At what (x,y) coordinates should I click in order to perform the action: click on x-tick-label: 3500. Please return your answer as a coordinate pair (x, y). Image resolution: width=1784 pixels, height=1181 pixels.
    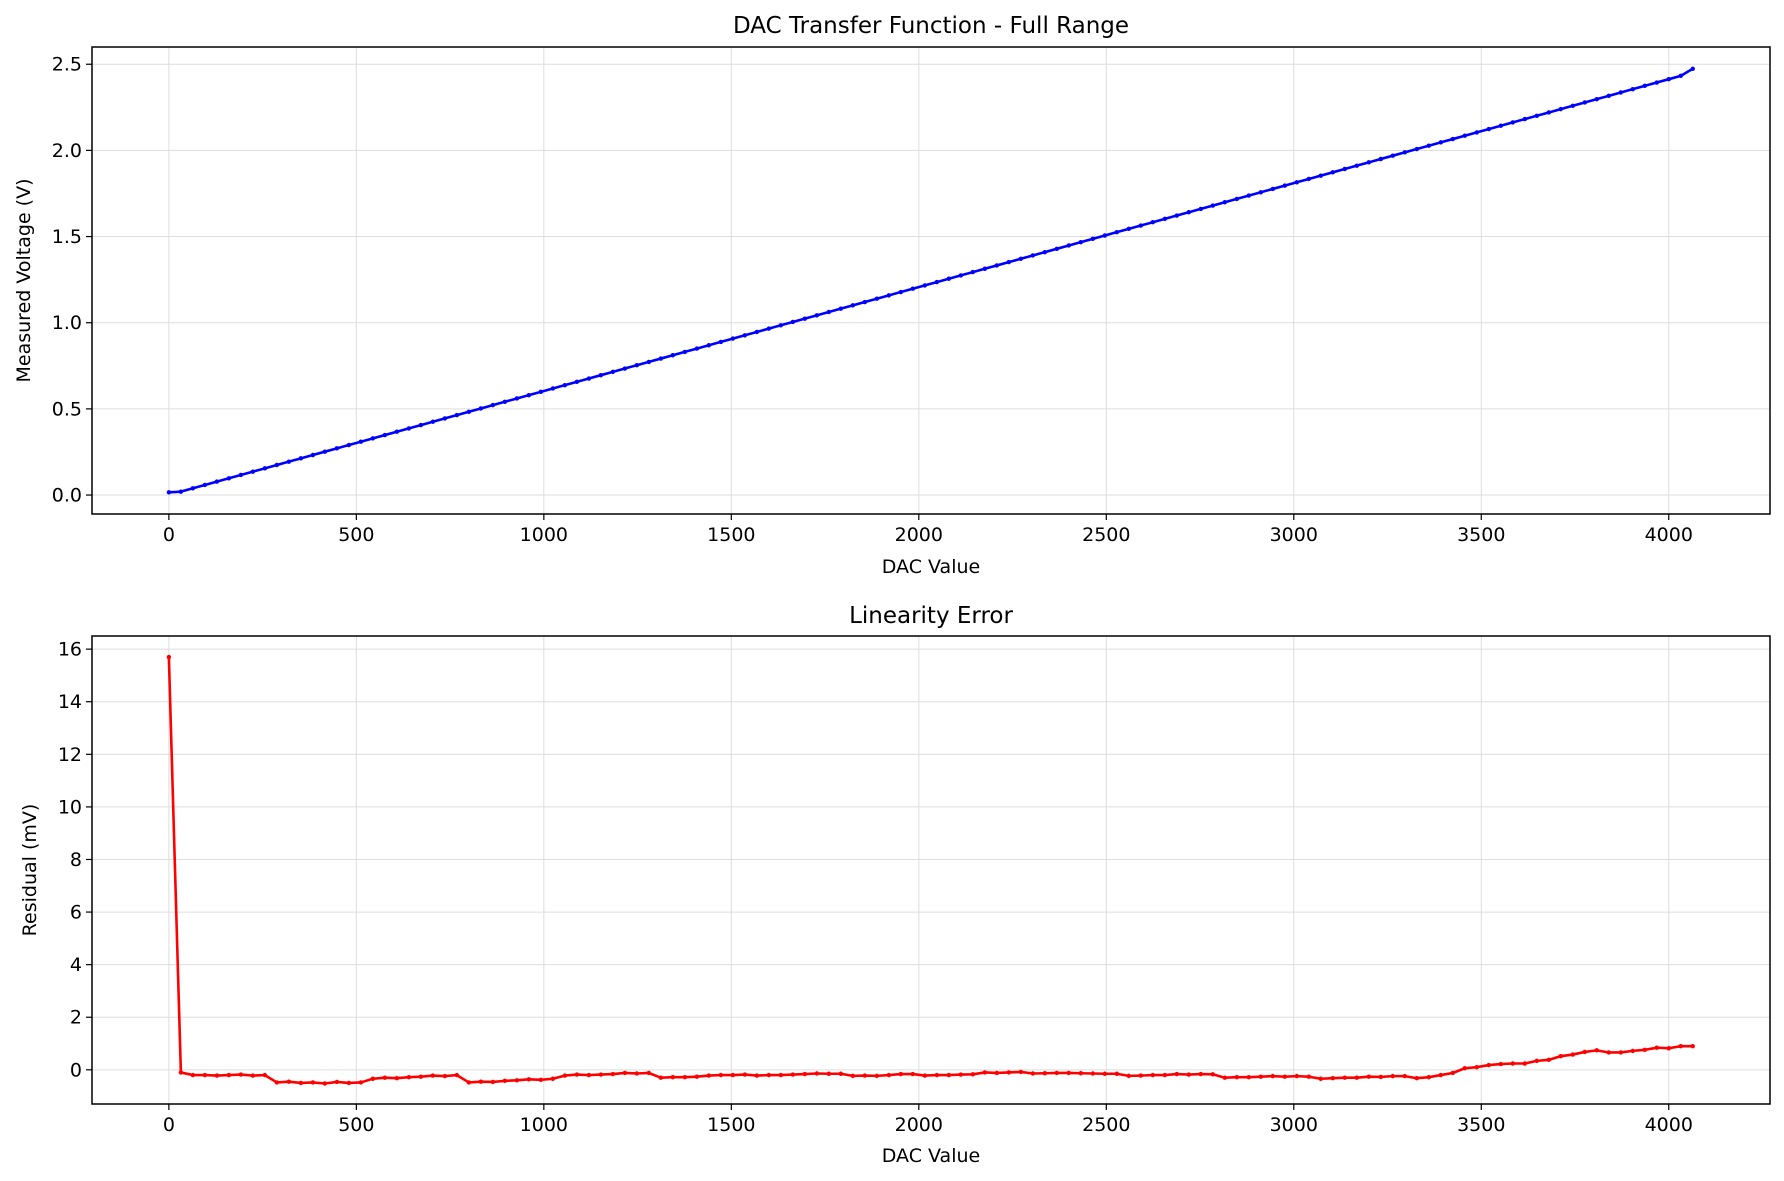
    Looking at the image, I should click on (1481, 535).